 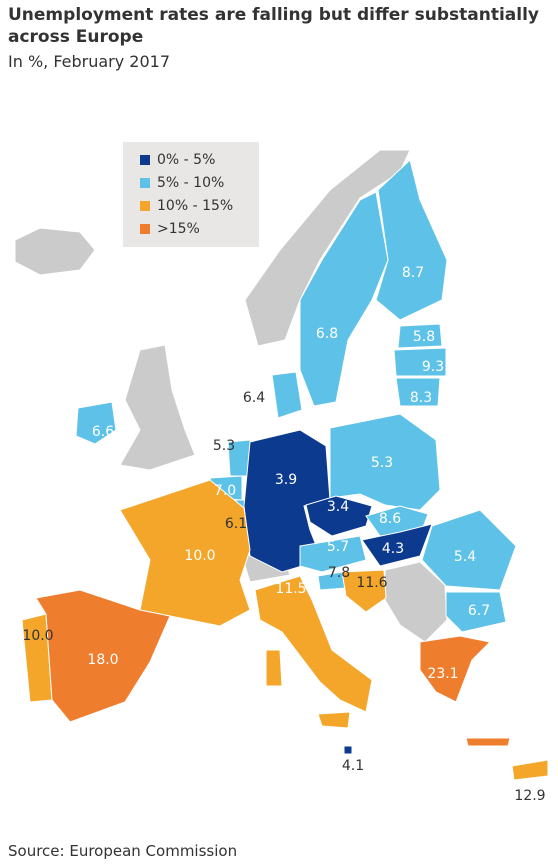 I want to click on value-label: 6.6, so click(x=103, y=432).